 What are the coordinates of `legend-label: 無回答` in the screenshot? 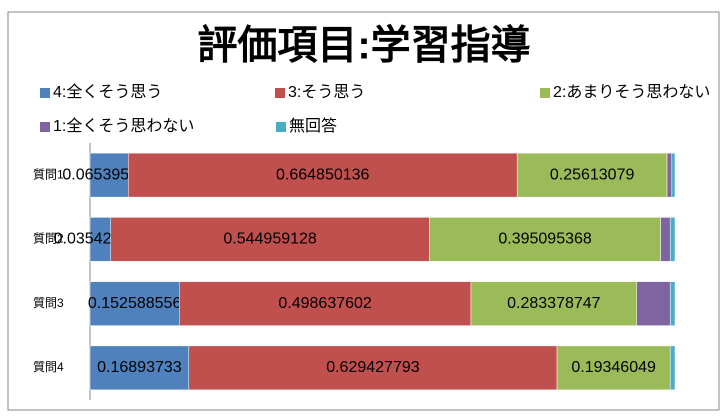 It's located at (313, 126).